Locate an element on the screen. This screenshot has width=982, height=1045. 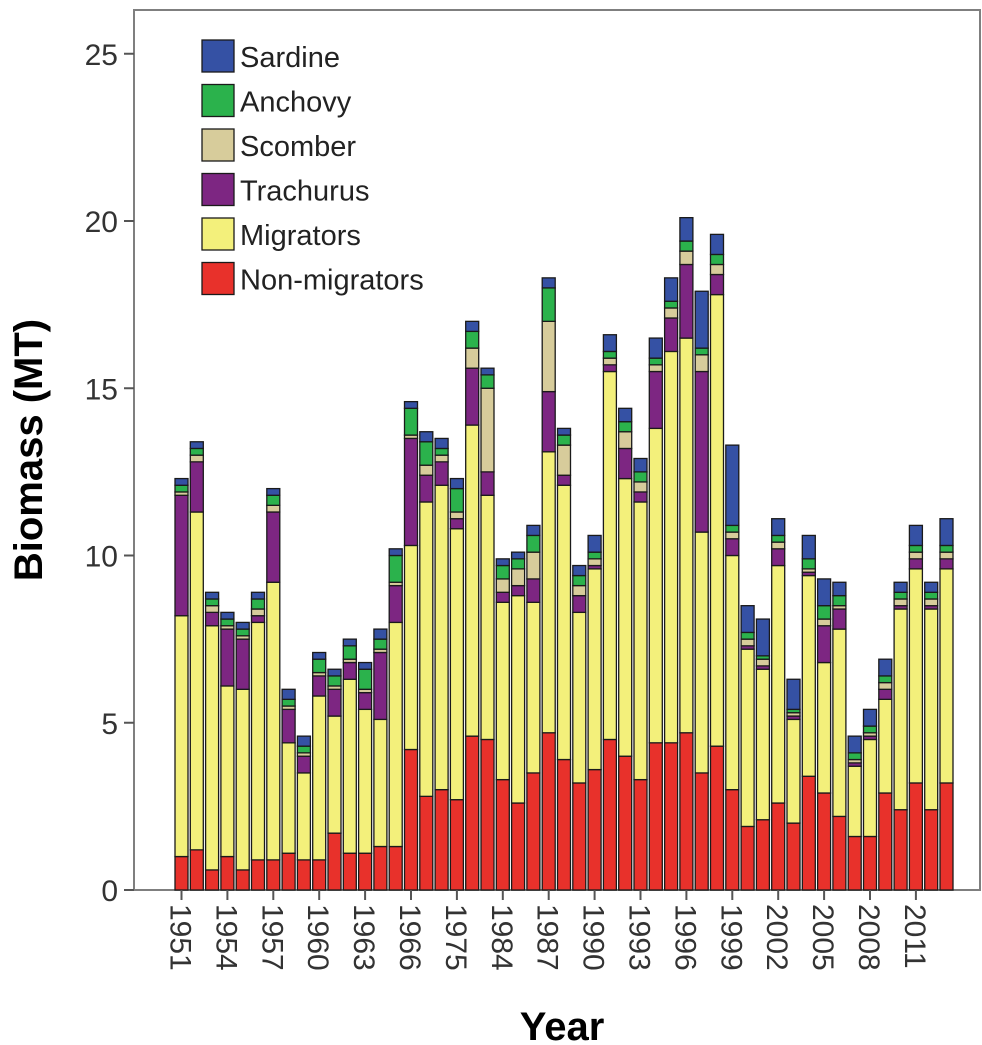
bar-segment-migrators-1993 is located at coordinates (655, 585).